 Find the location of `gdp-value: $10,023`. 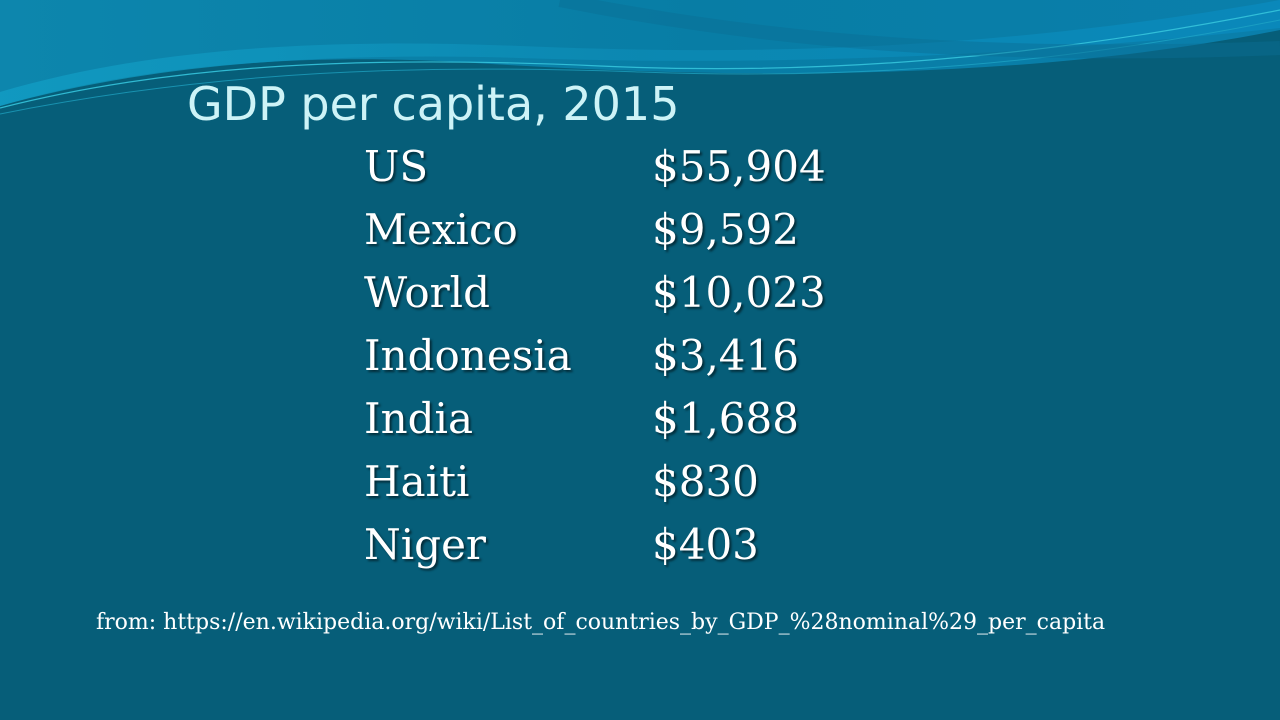

gdp-value: $10,023 is located at coordinates (739, 292).